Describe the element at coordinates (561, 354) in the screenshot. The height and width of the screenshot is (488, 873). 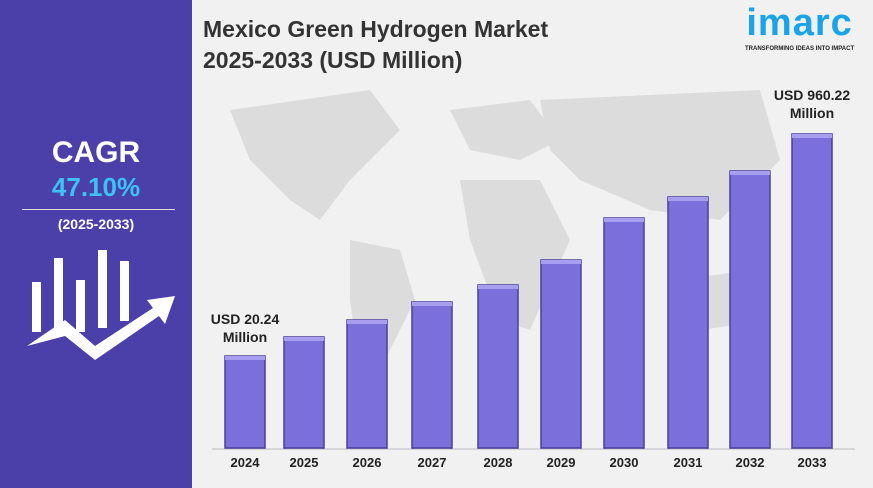
I see `bar-2029` at that location.